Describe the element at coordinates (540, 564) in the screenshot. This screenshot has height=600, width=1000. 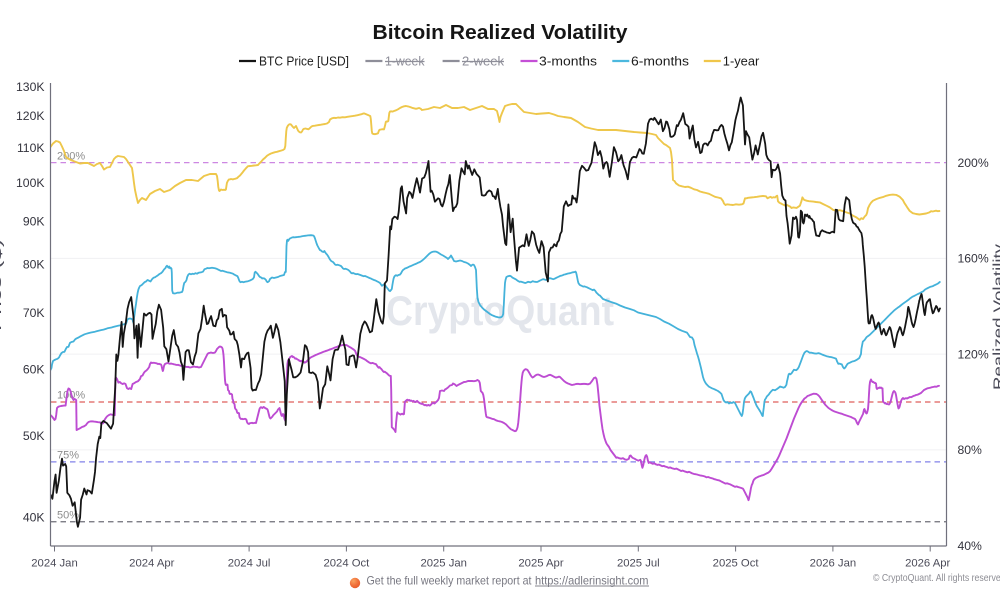
I see `svg-text: 2025 Apr` at that location.